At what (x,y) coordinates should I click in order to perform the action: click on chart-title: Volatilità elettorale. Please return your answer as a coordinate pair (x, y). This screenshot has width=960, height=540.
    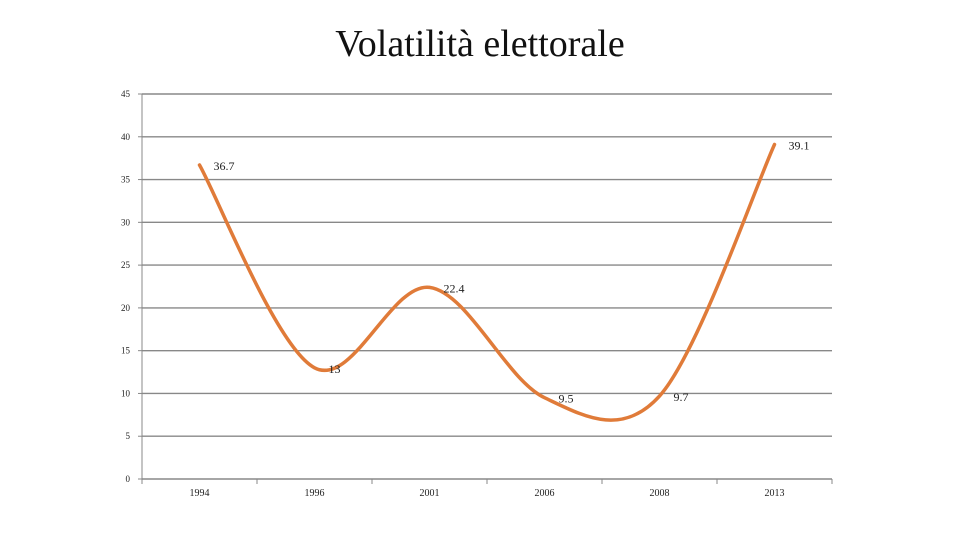
    Looking at the image, I should click on (480, 44).